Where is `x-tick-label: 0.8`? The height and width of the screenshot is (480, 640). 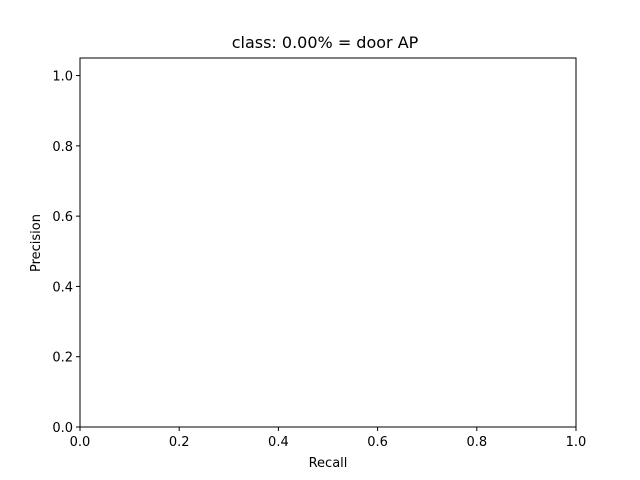 x-tick-label: 0.8 is located at coordinates (476, 442).